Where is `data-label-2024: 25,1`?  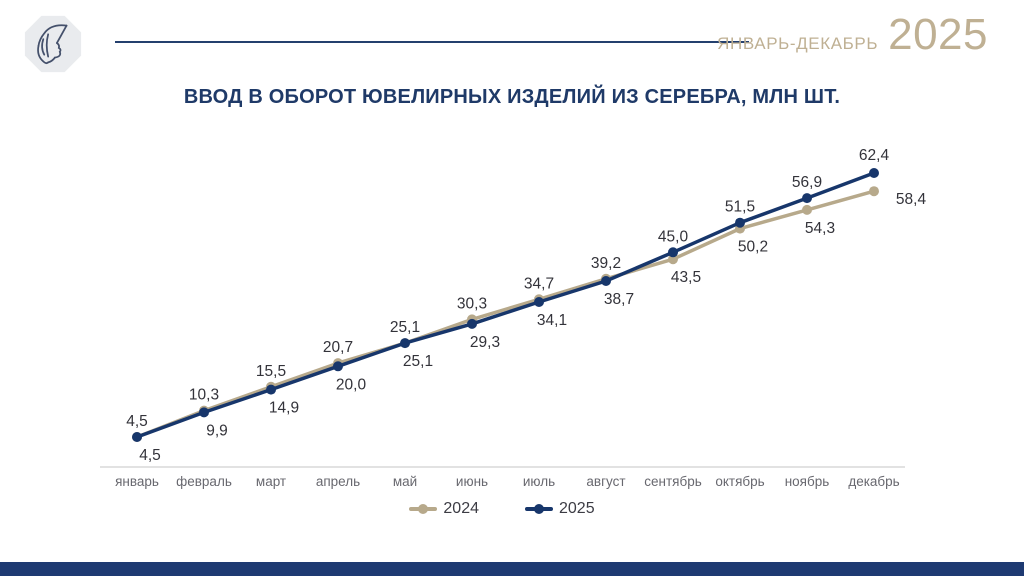
data-label-2024: 25,1 is located at coordinates (405, 327).